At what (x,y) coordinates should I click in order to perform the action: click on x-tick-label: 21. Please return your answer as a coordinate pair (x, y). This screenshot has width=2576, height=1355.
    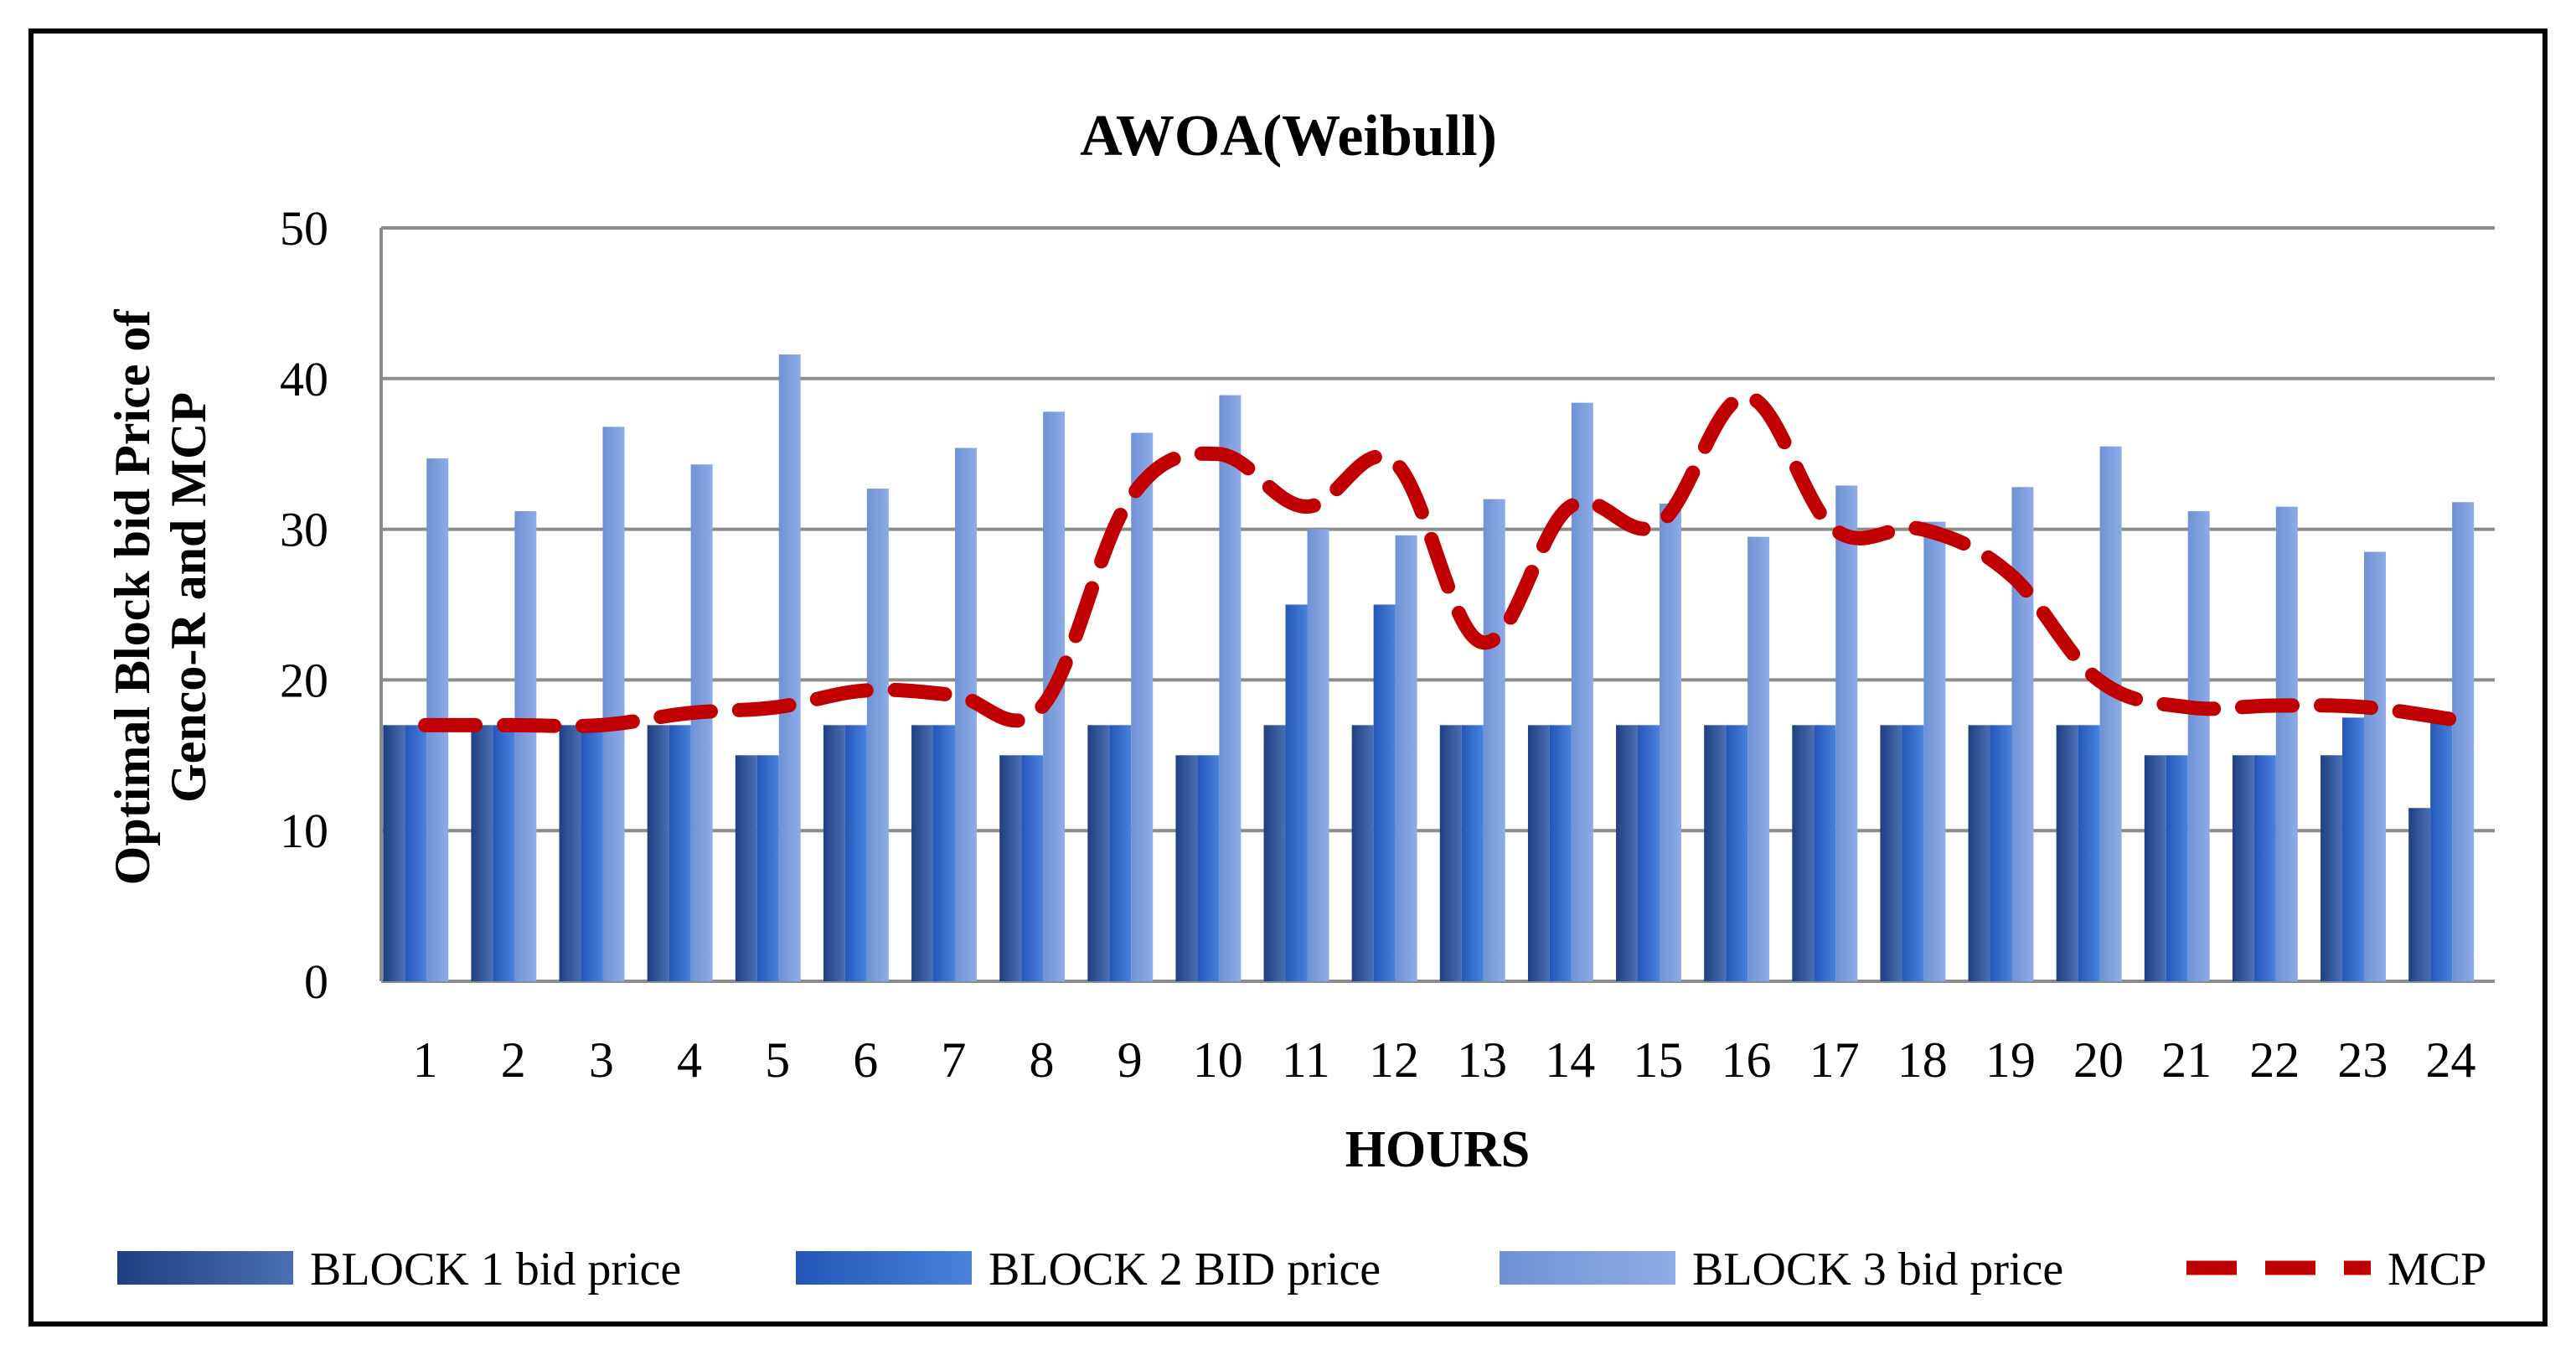
    Looking at the image, I should click on (2186, 1060).